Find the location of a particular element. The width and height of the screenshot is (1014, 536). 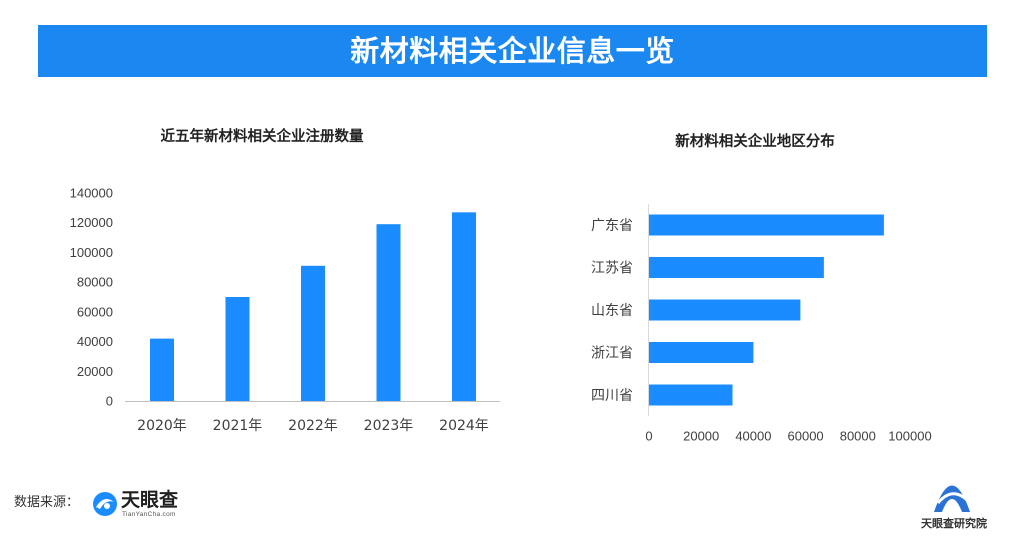

region-label-1: 广东省 is located at coordinates (612, 226).